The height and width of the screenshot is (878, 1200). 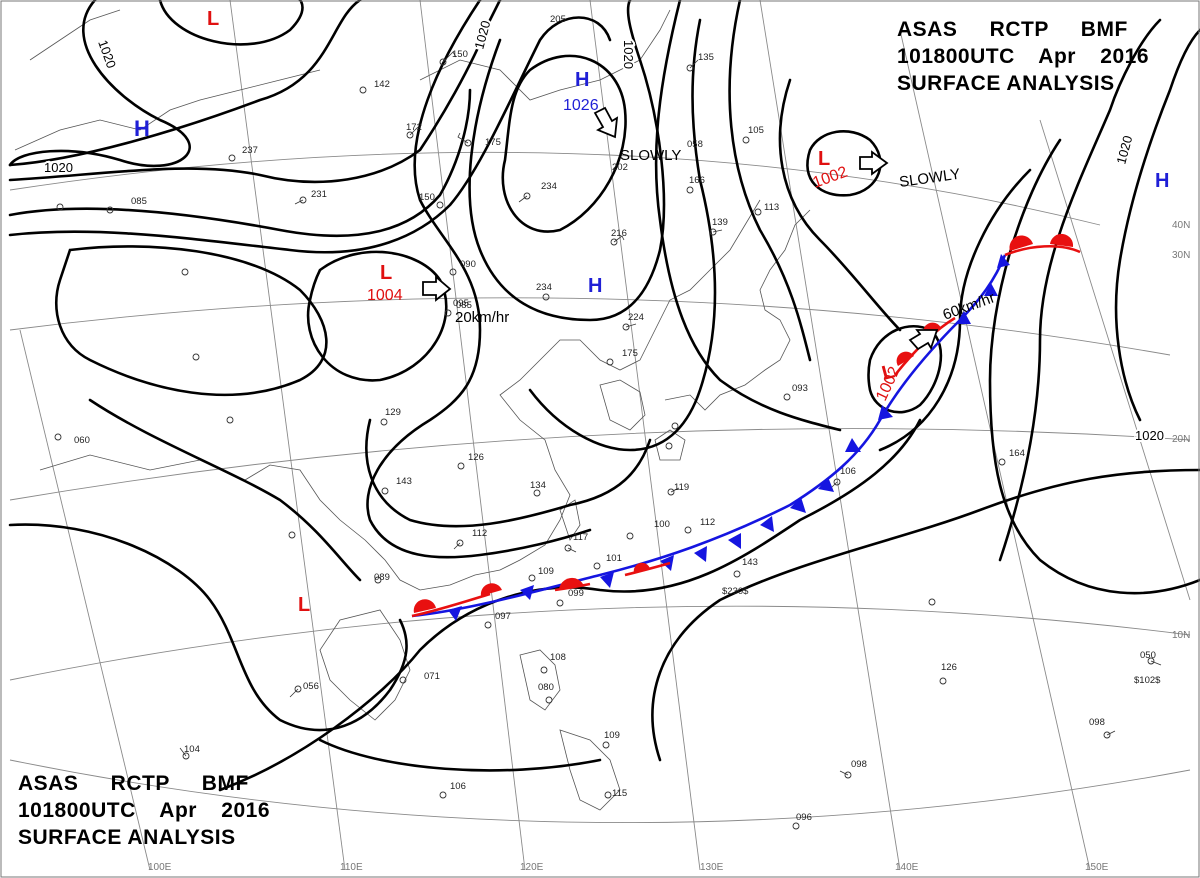 What do you see at coordinates (771, 207) in the screenshot?
I see `station-code: 113` at bounding box center [771, 207].